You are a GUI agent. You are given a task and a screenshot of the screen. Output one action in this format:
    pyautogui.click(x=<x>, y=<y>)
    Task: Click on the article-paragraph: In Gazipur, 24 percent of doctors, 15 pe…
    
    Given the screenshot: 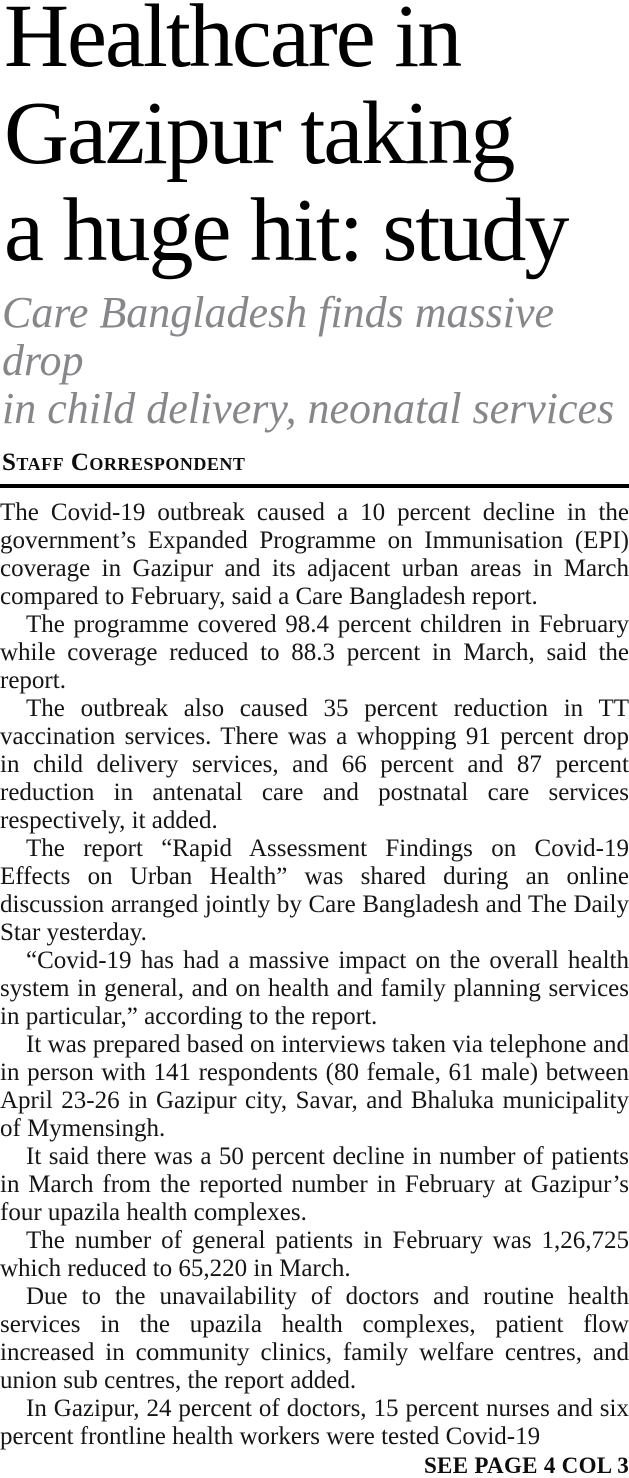 What is the action you would take?
    pyautogui.click(x=314, y=1422)
    